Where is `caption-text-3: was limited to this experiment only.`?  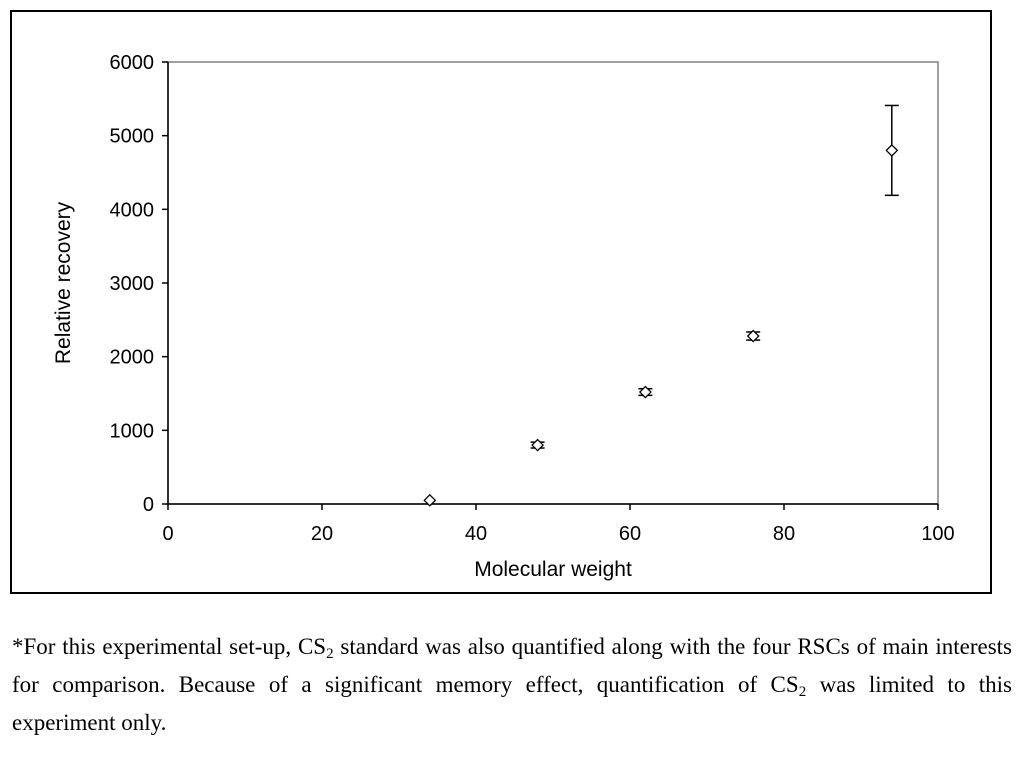 caption-text-3: was limited to this experiment only. is located at coordinates (512, 703).